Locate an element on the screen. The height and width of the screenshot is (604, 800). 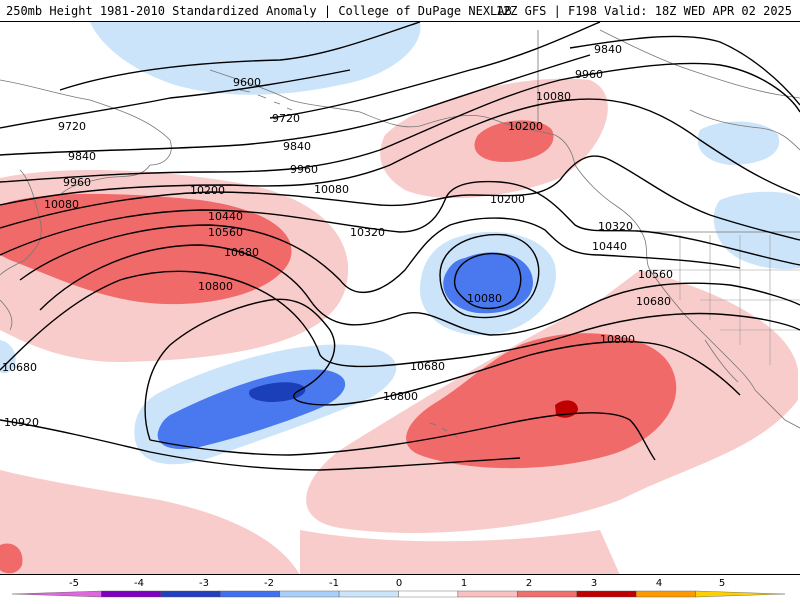
coastline-west-us is located at coordinates (702, 330).